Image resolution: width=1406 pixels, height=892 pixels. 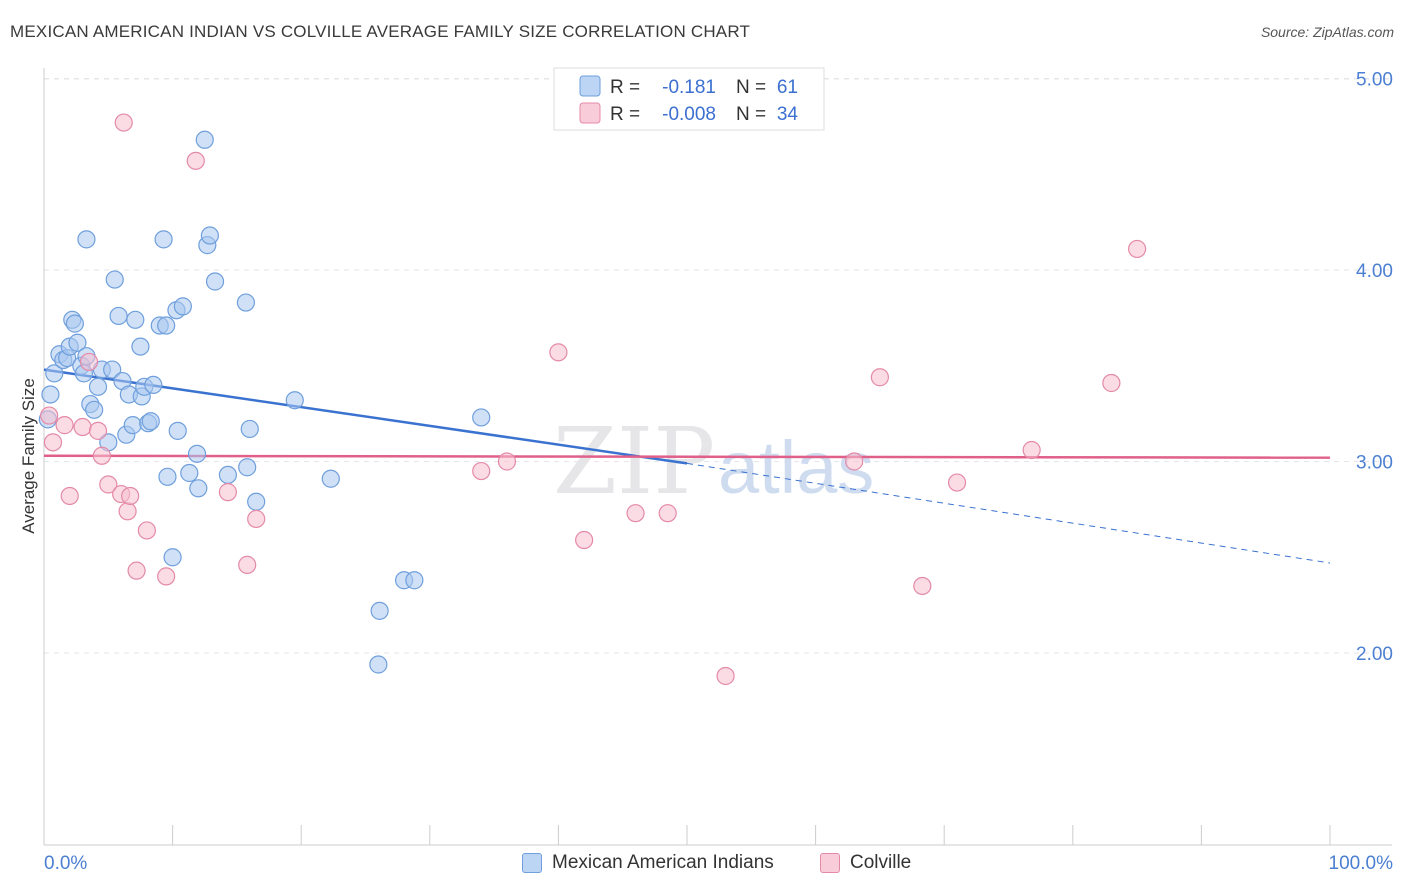 What do you see at coordinates (1327, 32) in the screenshot?
I see `source-label: Source: ZipAtlas.com` at bounding box center [1327, 32].